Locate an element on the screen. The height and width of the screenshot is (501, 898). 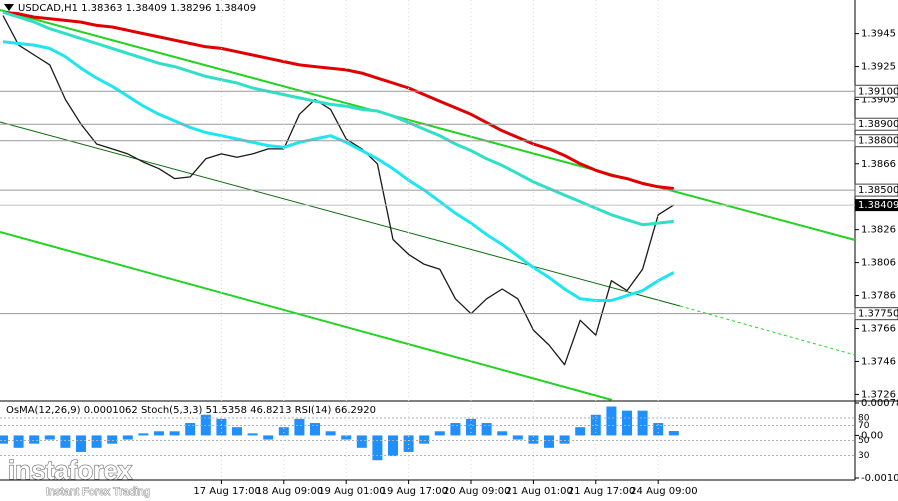
oscillator-level-label: 30 is located at coordinates (864, 456).